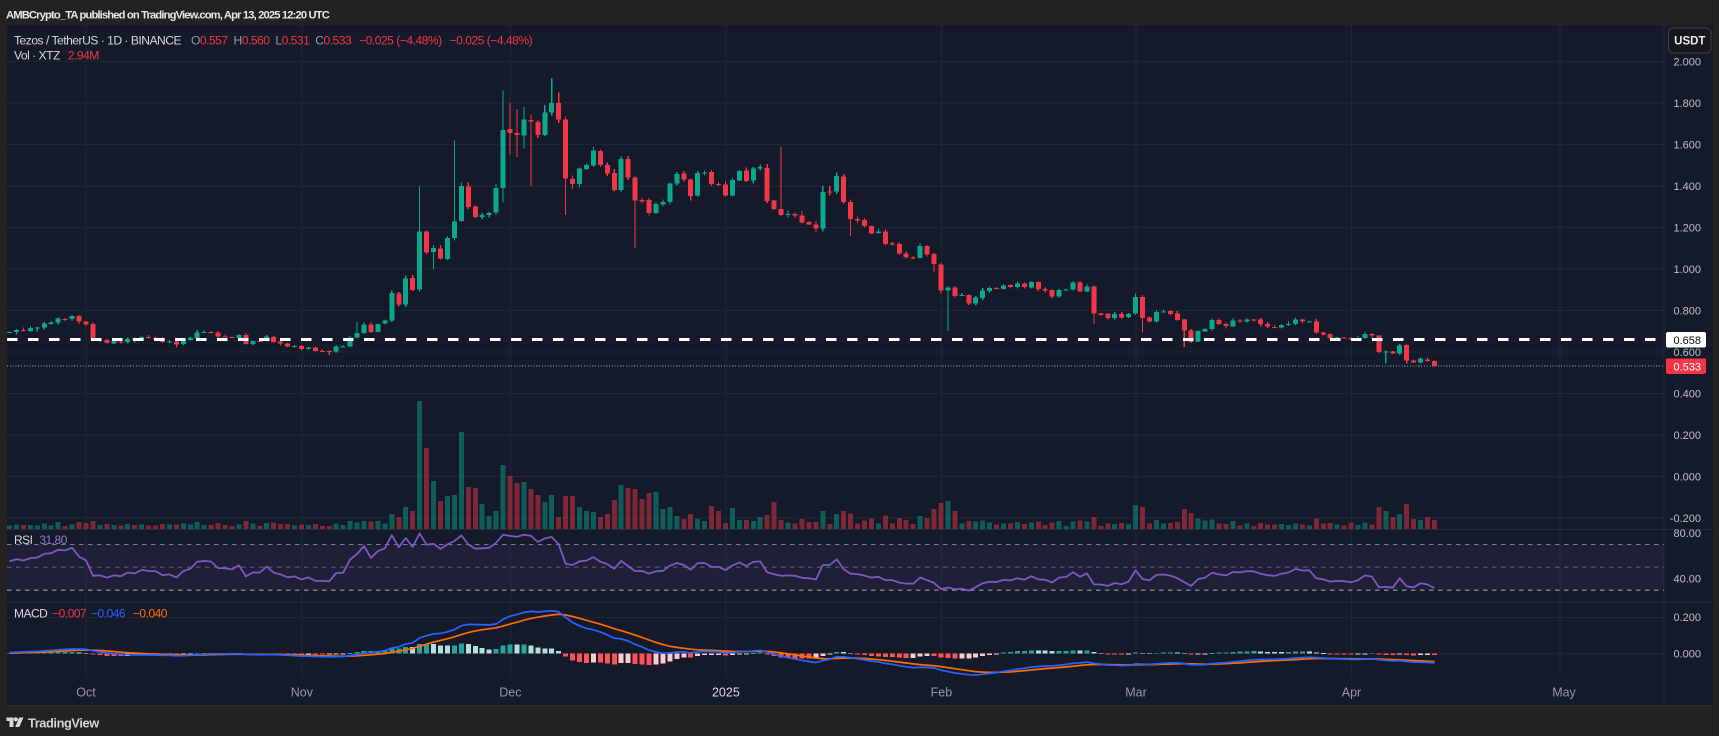 Image resolution: width=1719 pixels, height=736 pixels. What do you see at coordinates (63, 722) in the screenshot?
I see `svg-text: TradingView` at bounding box center [63, 722].